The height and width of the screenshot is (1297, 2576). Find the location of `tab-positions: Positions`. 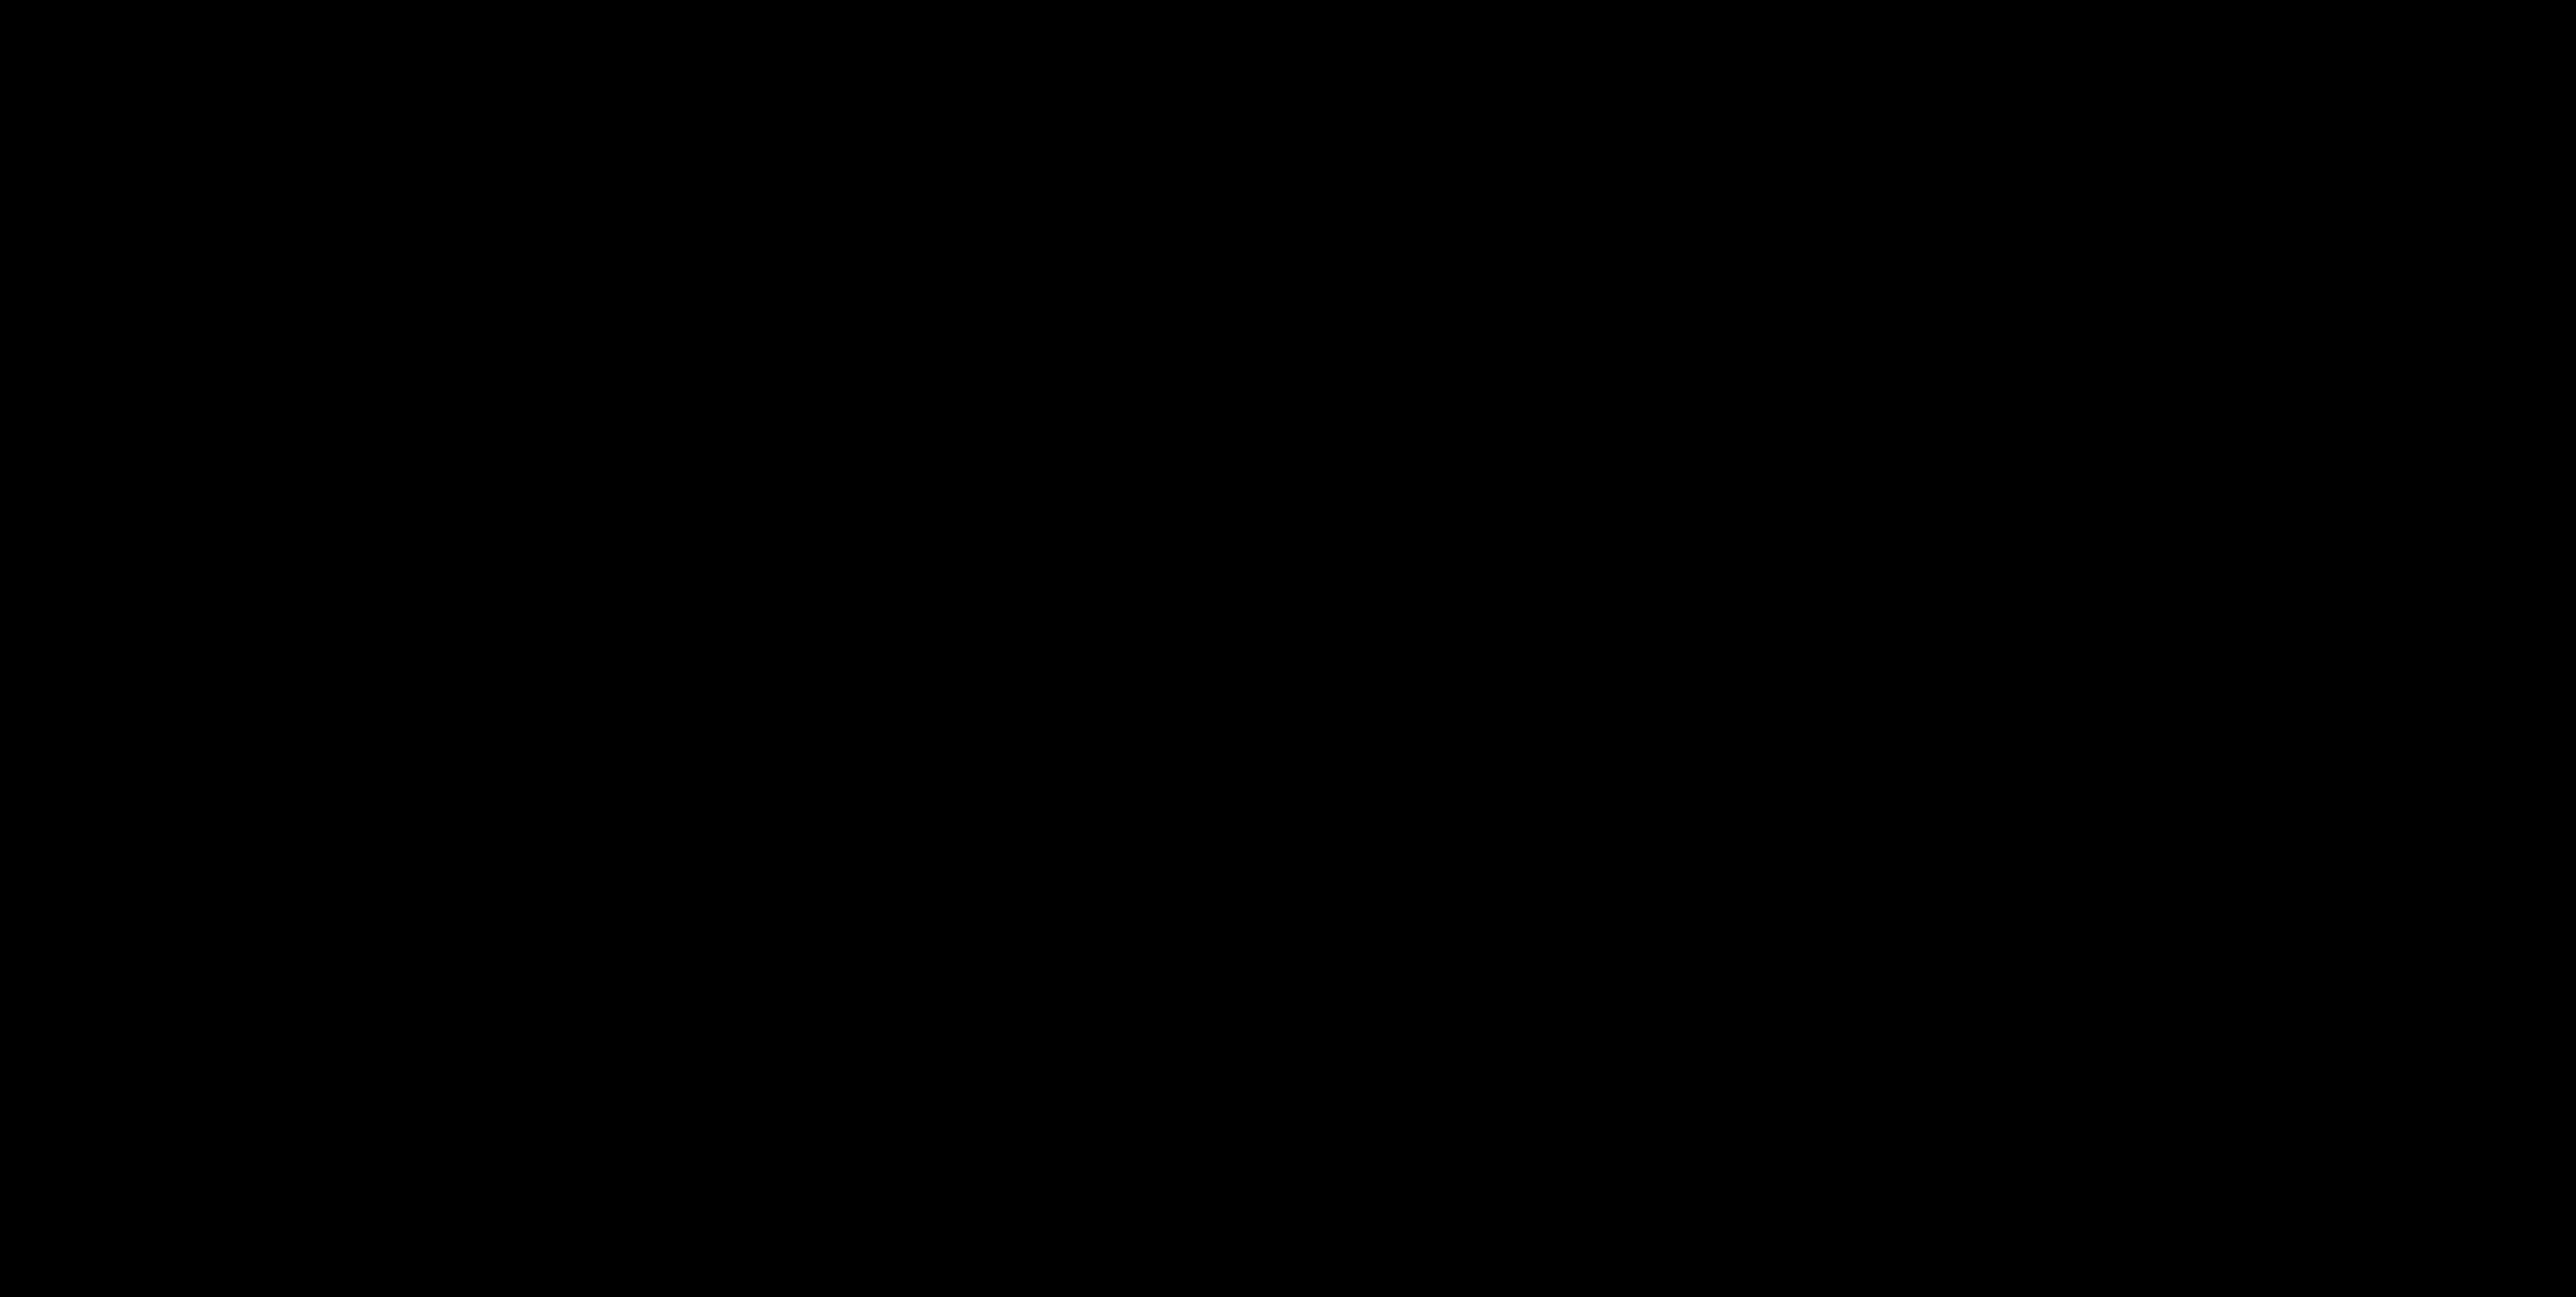

tab-positions: Positions is located at coordinates (256, 1166).